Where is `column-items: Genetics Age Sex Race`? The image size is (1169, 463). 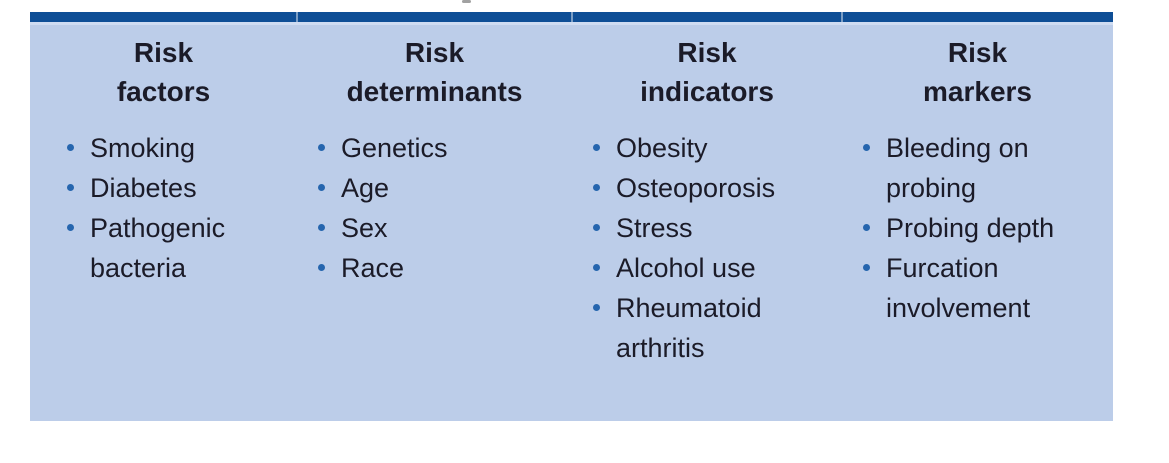
column-items: Genetics Age Sex Race is located at coordinates (434, 208).